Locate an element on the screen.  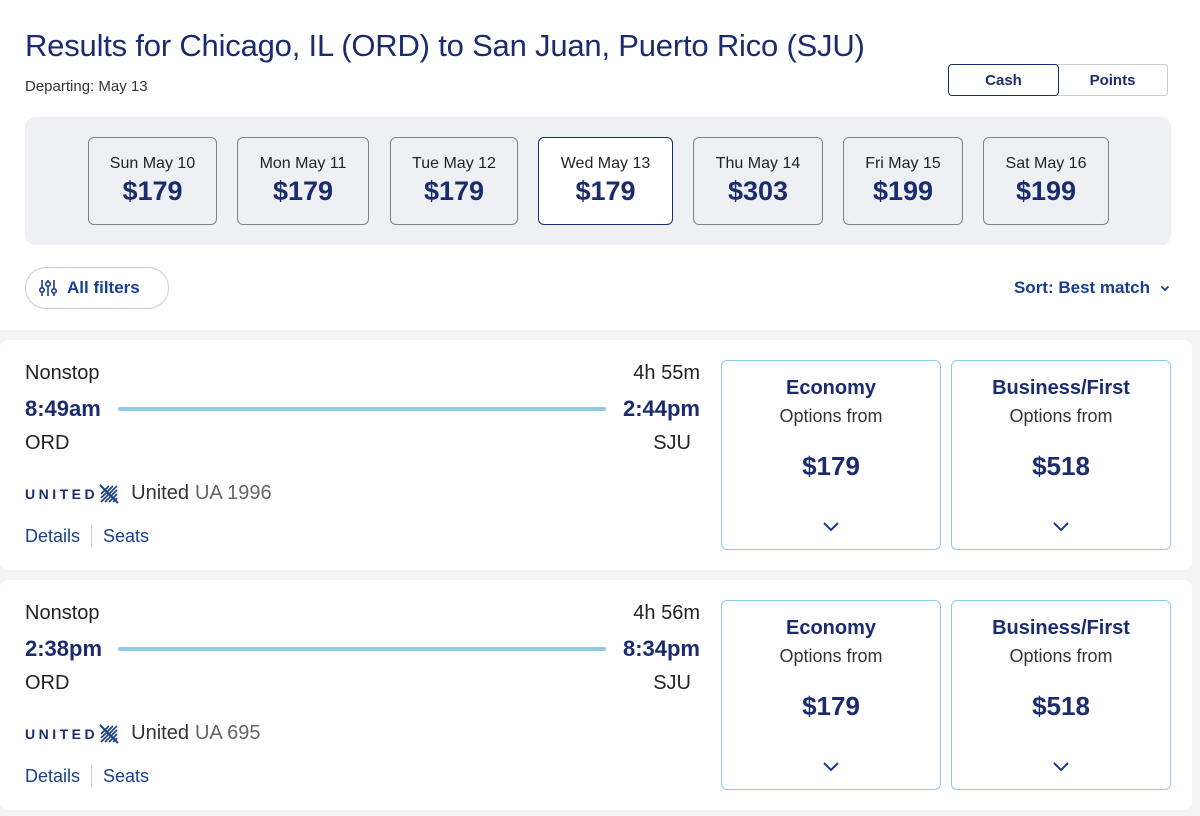
date-card-sun-may-10: Sun May 10 $179 is located at coordinates (152, 181).